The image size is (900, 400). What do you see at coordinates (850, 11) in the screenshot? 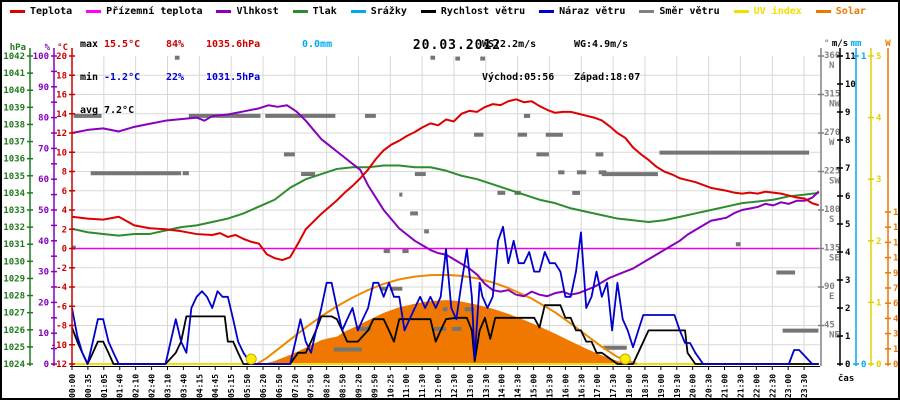
I see `legend-label-solar: Solar` at bounding box center [850, 11].